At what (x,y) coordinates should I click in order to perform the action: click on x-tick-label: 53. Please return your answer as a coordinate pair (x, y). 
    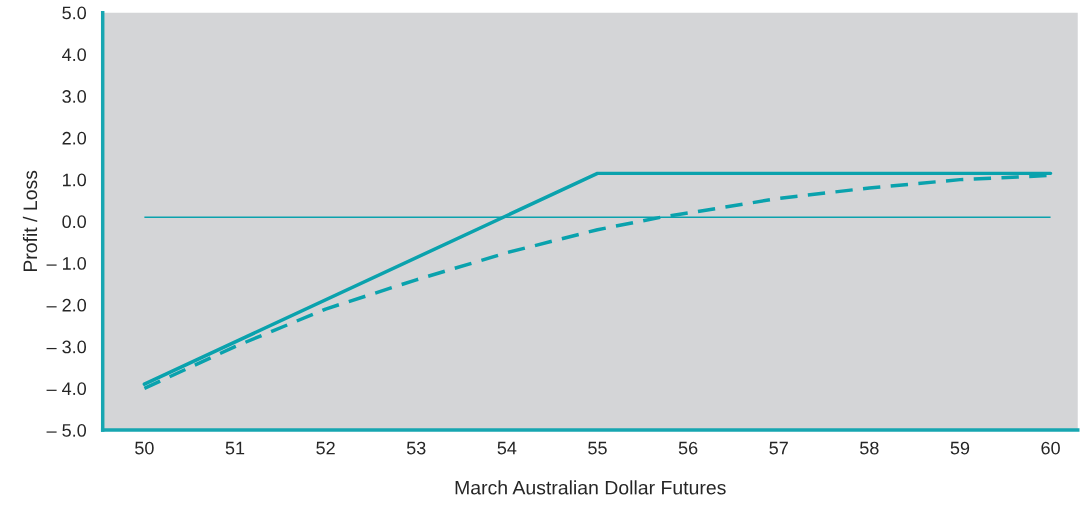
    Looking at the image, I should click on (416, 448).